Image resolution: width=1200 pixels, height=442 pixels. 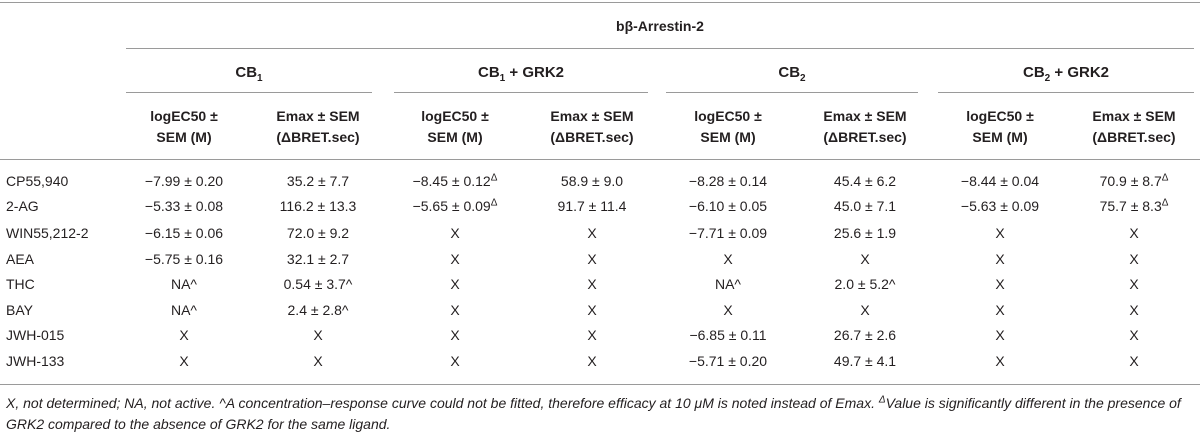 I want to click on group-header-3: CB2, so click(x=792, y=74).